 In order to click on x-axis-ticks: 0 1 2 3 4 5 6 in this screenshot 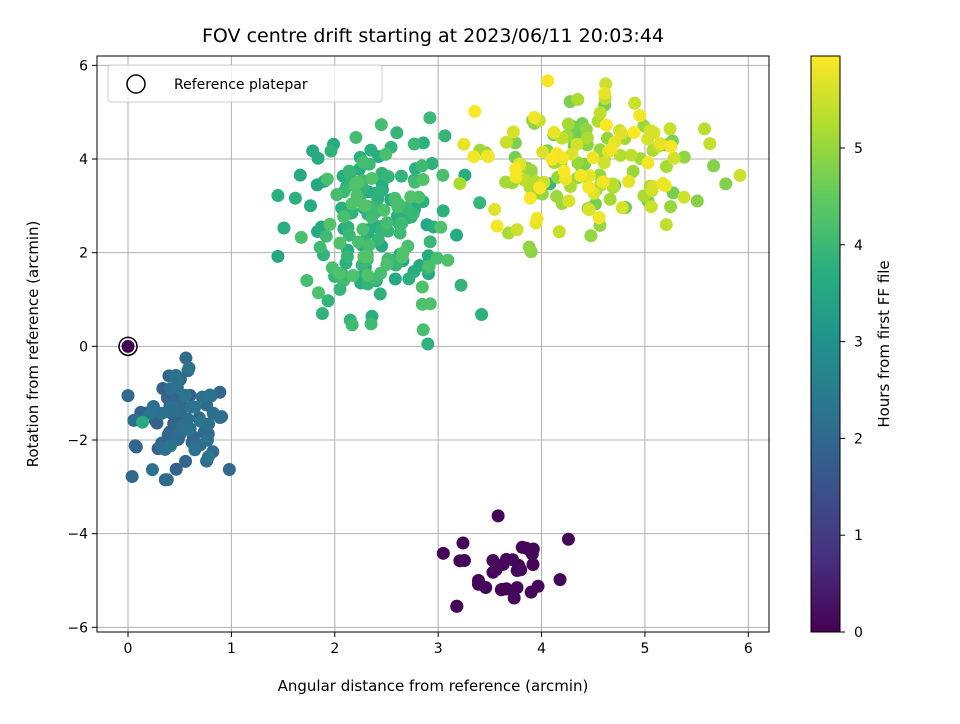, I will do `click(438, 644)`.